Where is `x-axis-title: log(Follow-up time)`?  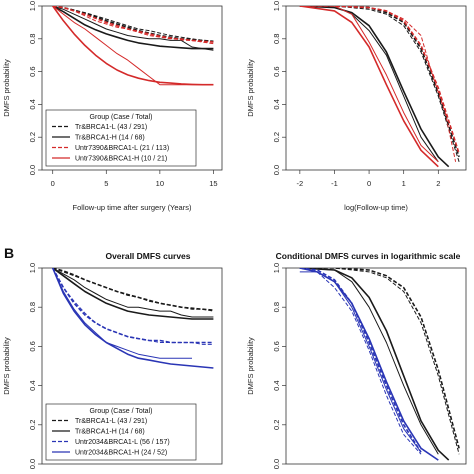 x-axis-title: log(Follow-up time) is located at coordinates (376, 207).